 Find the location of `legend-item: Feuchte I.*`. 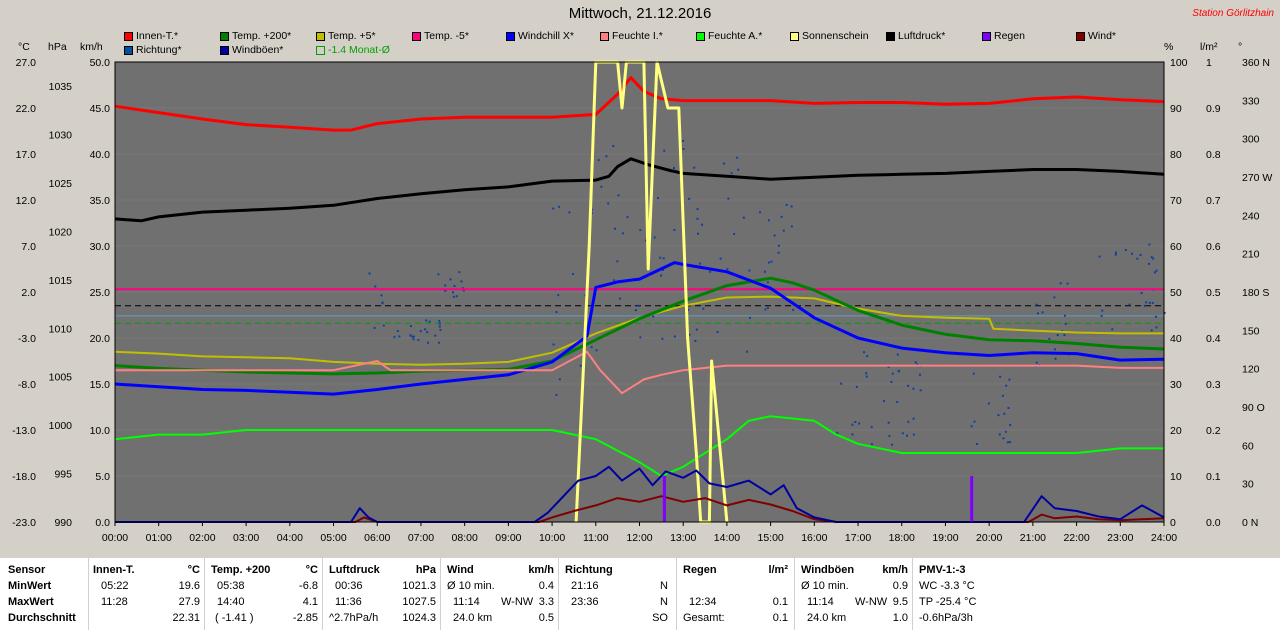

legend-item: Feuchte I.* is located at coordinates (631, 36).